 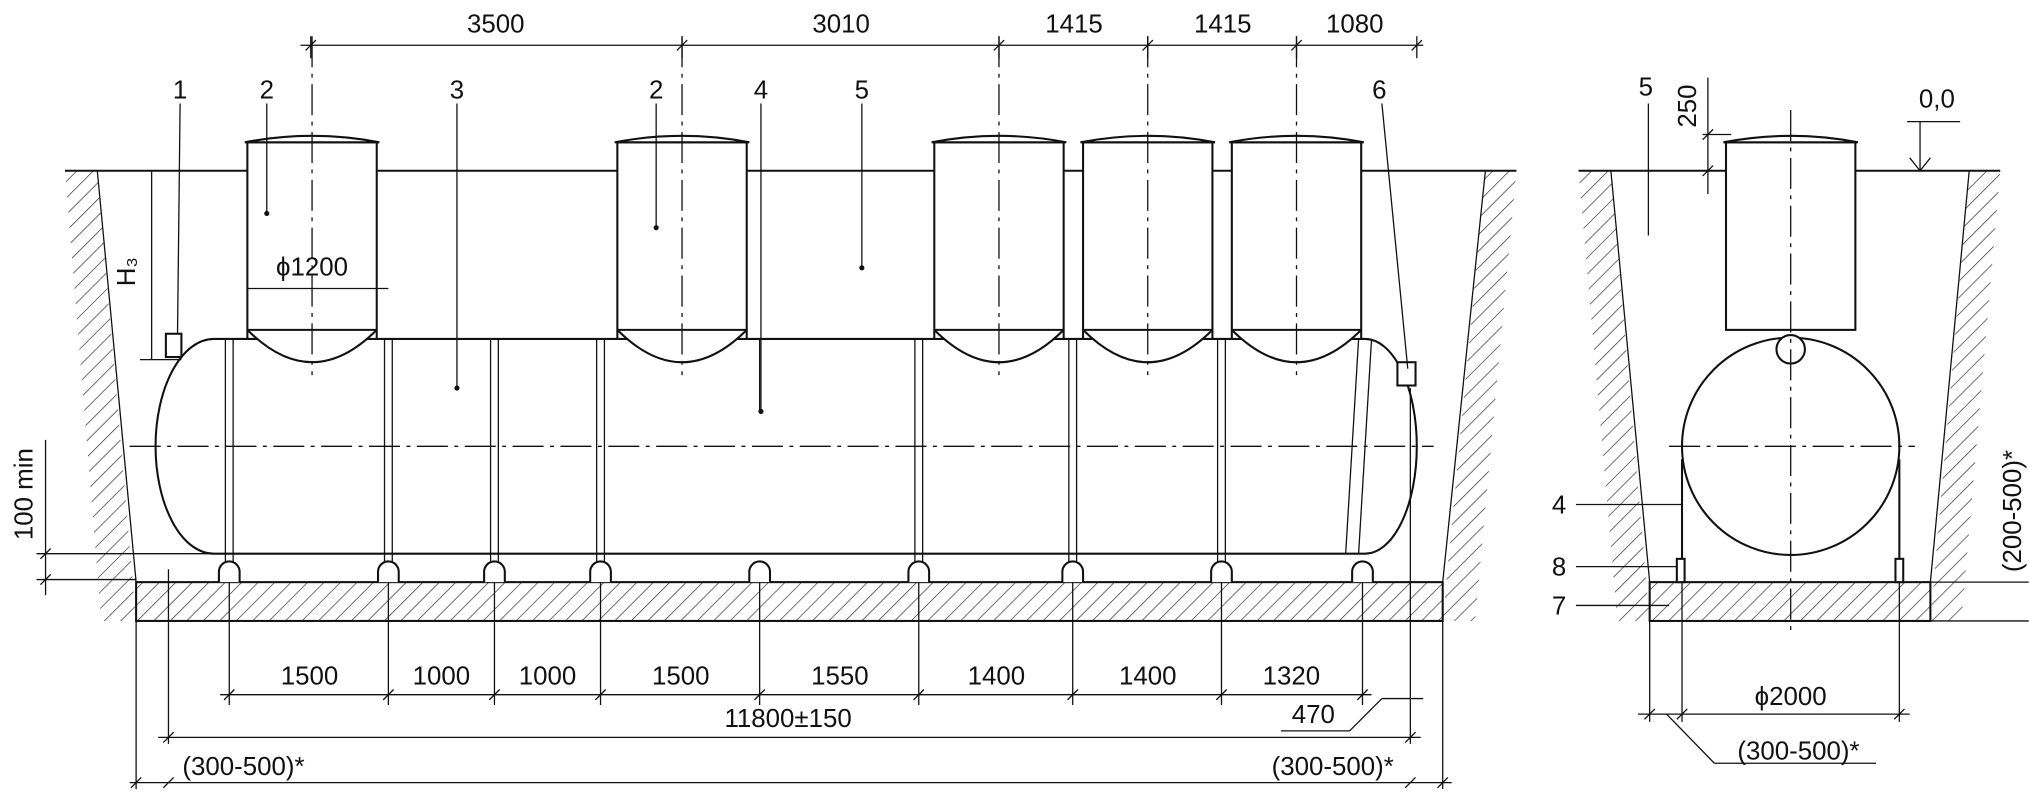 I want to click on min-clearance: 100 min, so click(x=25, y=494).